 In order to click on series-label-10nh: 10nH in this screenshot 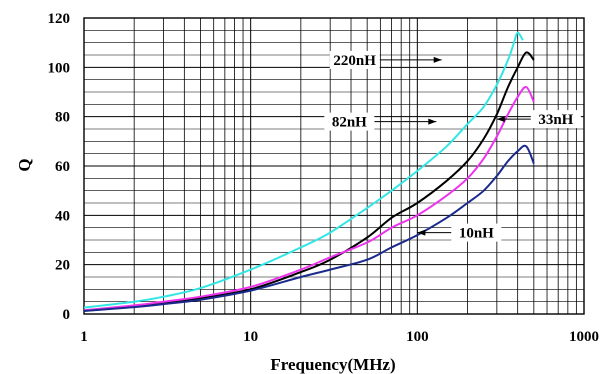, I will do `click(476, 234)`.